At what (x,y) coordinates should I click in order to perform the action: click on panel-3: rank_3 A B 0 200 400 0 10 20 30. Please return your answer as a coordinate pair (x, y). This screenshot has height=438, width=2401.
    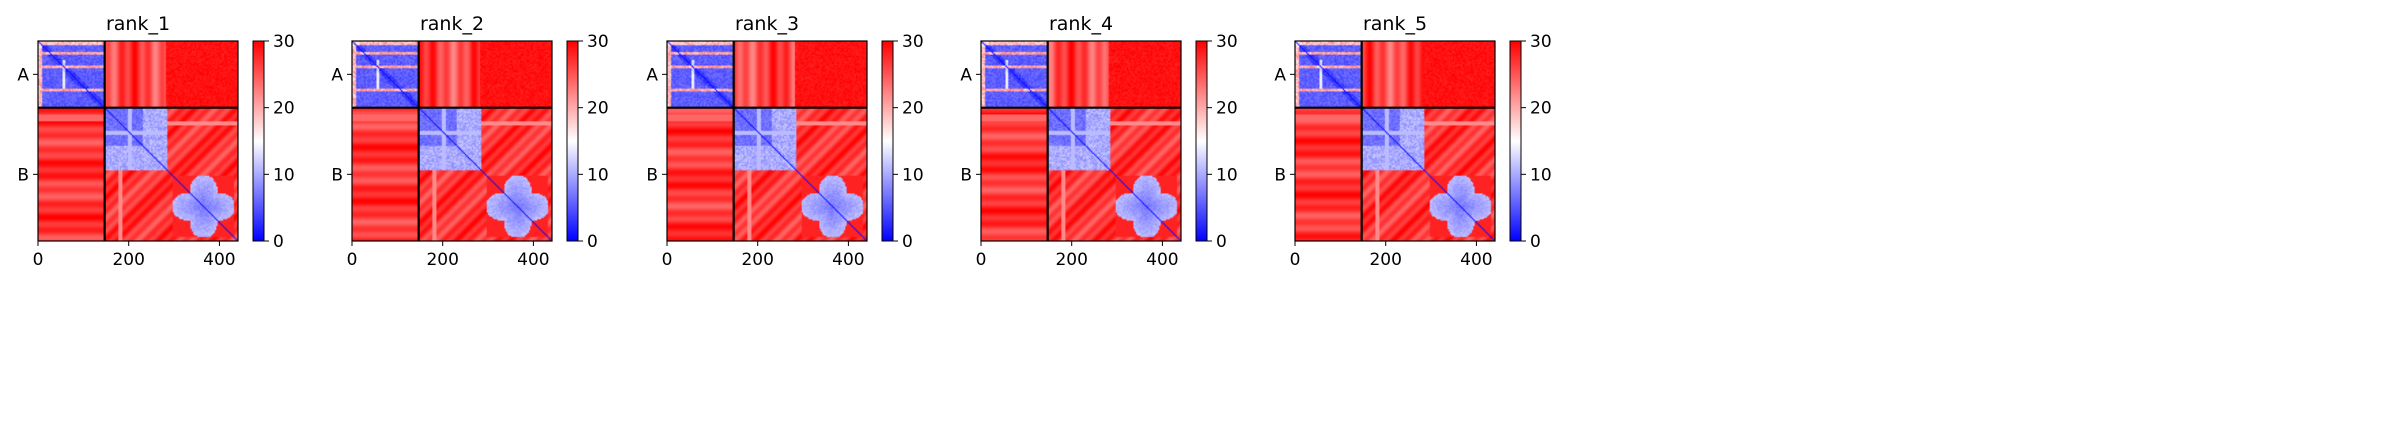
    Looking at the image, I should click on (784, 141).